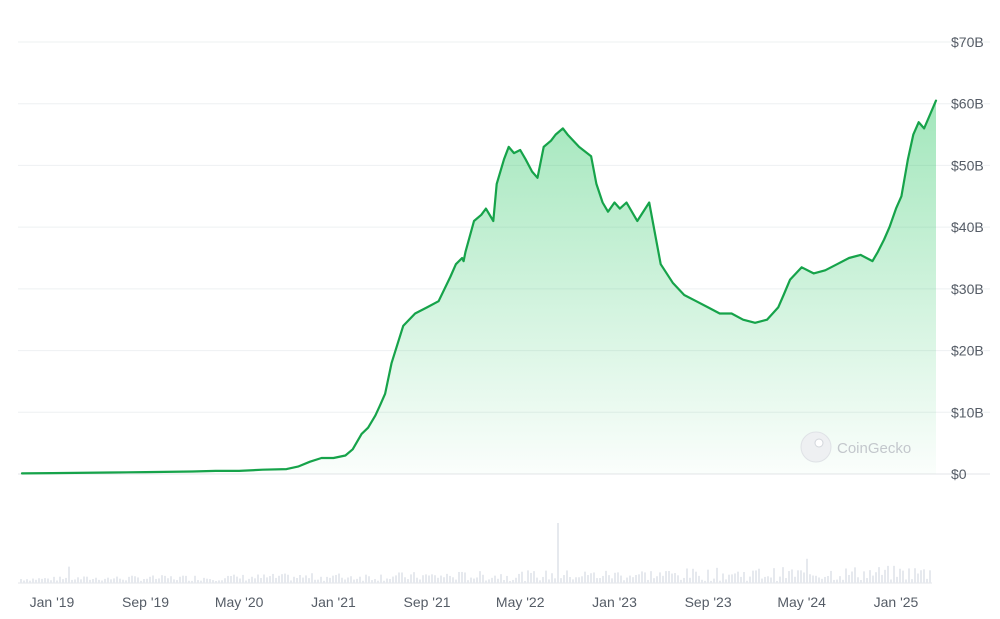  What do you see at coordinates (967, 289) in the screenshot?
I see `y-tick-label: $30B` at bounding box center [967, 289].